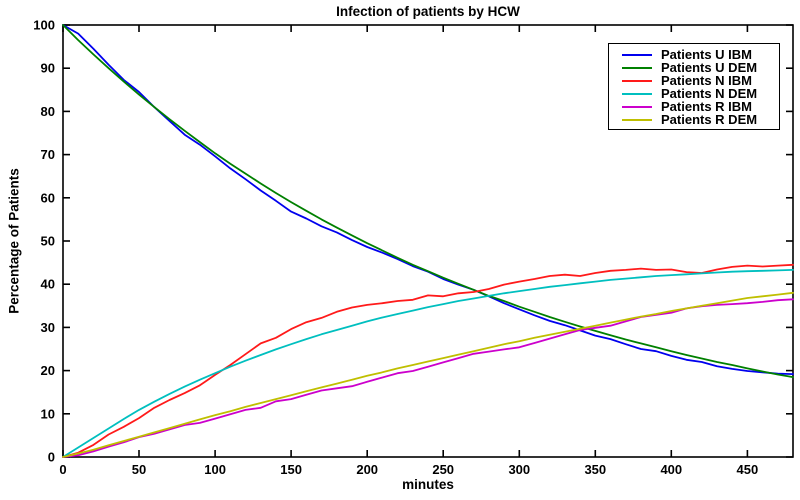 The height and width of the screenshot is (500, 800). Describe the element at coordinates (62, 469) in the screenshot. I see `x-tick-label: 0` at that location.